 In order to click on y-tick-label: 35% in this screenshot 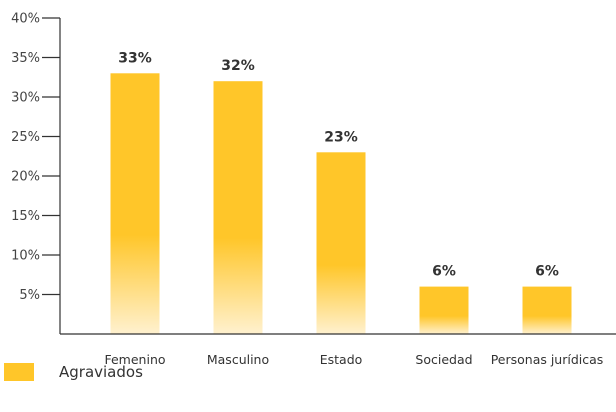, I will do `click(25, 58)`.